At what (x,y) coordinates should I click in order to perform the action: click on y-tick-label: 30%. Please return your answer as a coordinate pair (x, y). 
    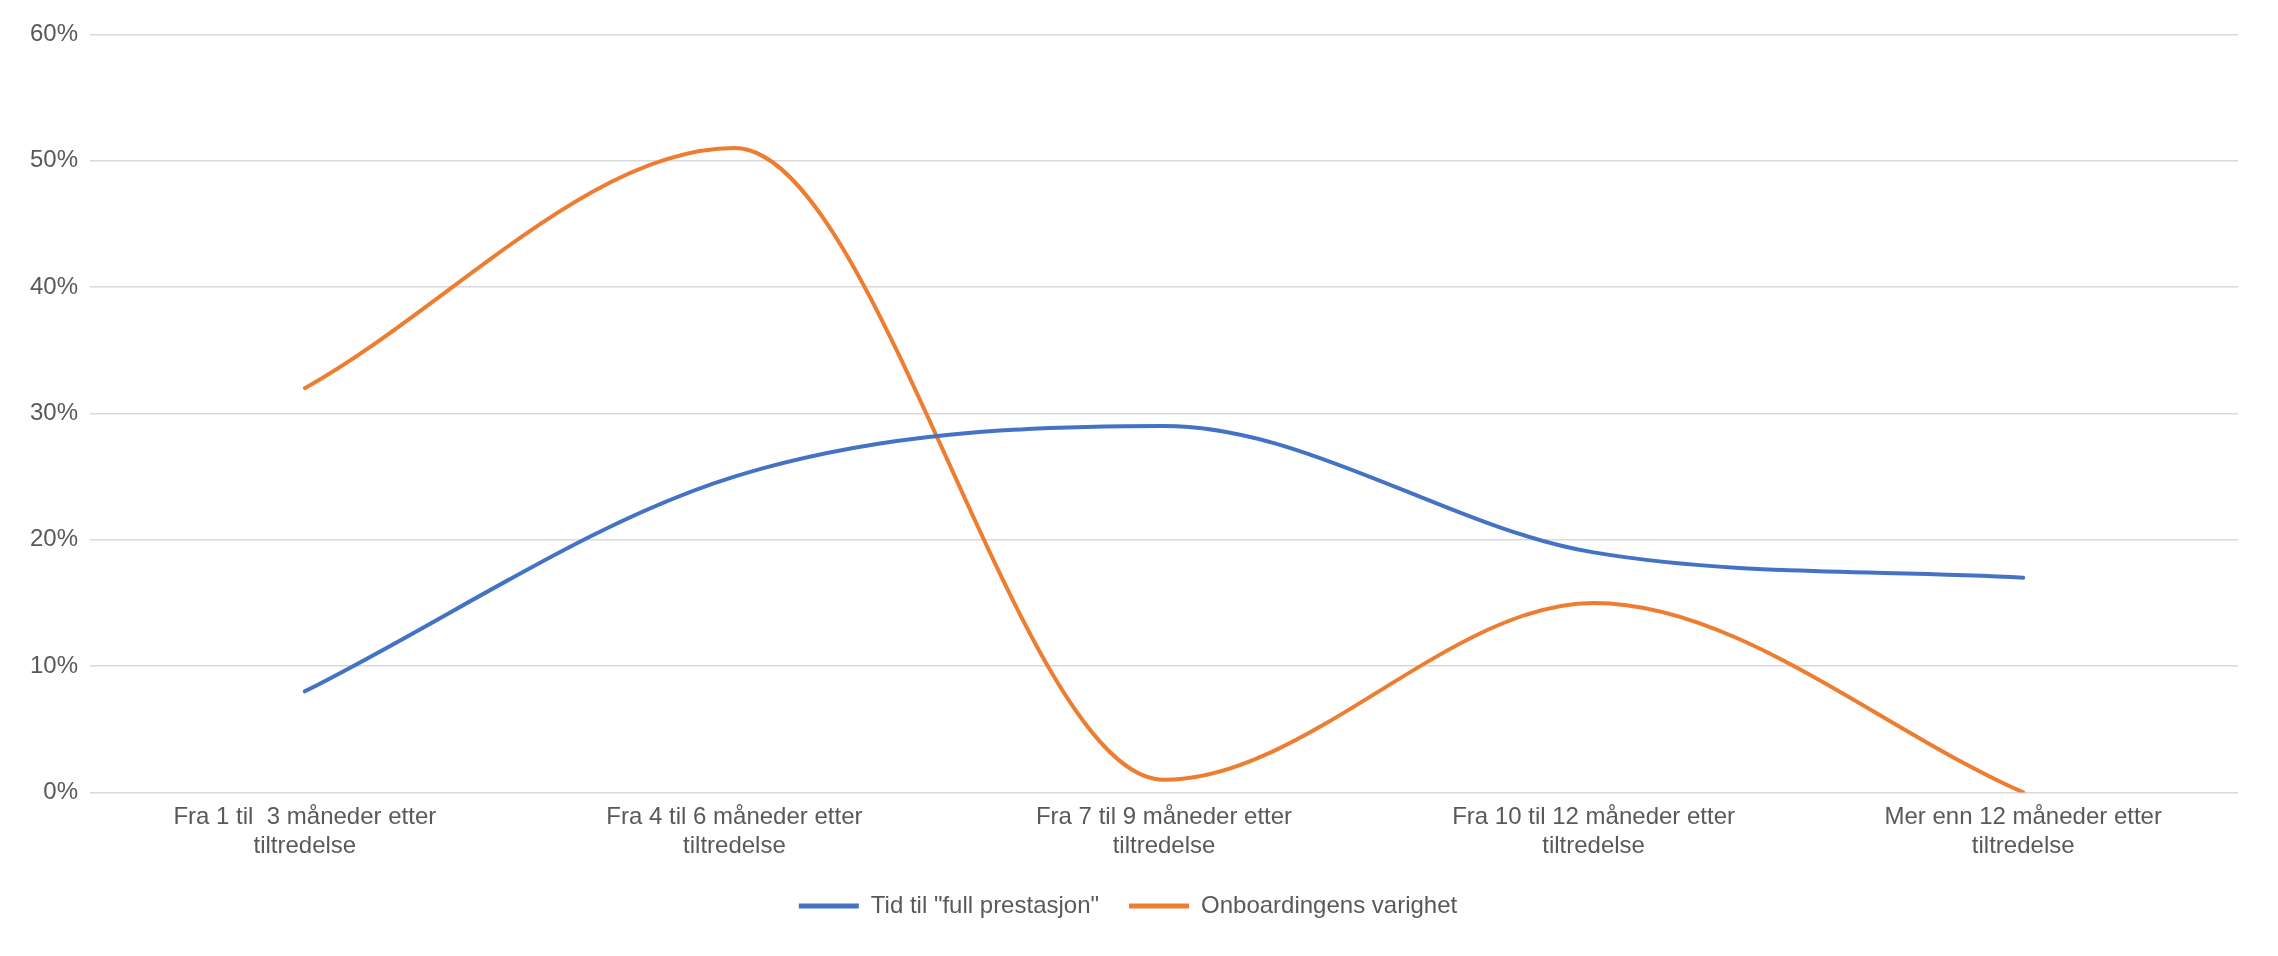
    Looking at the image, I should click on (54, 412).